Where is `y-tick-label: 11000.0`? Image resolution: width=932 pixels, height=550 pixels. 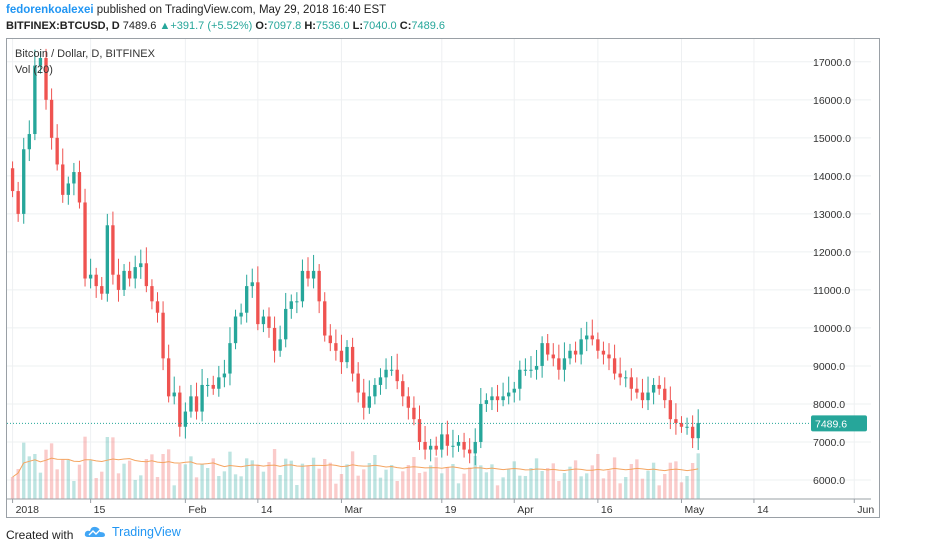 y-tick-label: 11000.0 is located at coordinates (831, 291).